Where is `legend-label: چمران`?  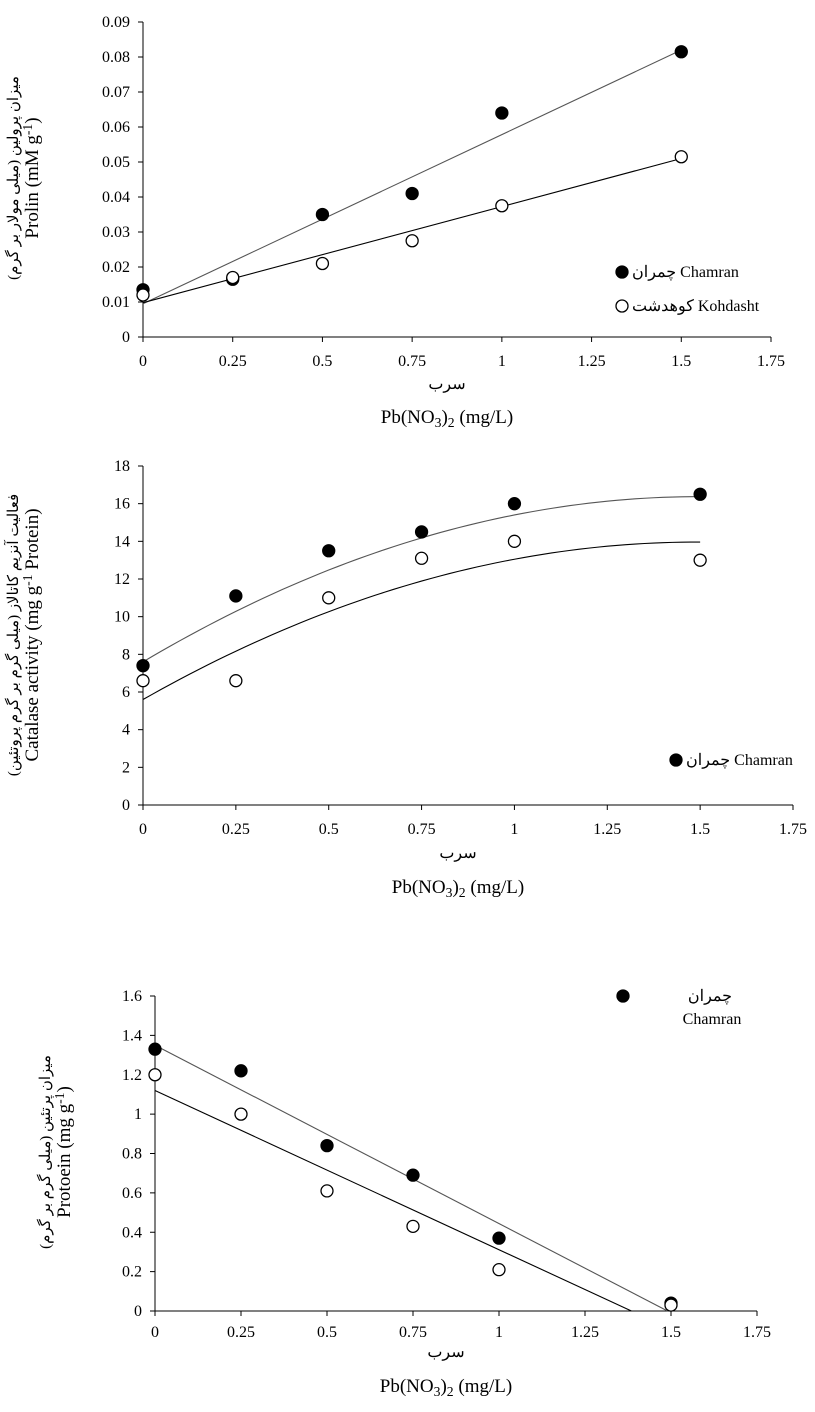
legend-label: چمران is located at coordinates (710, 996).